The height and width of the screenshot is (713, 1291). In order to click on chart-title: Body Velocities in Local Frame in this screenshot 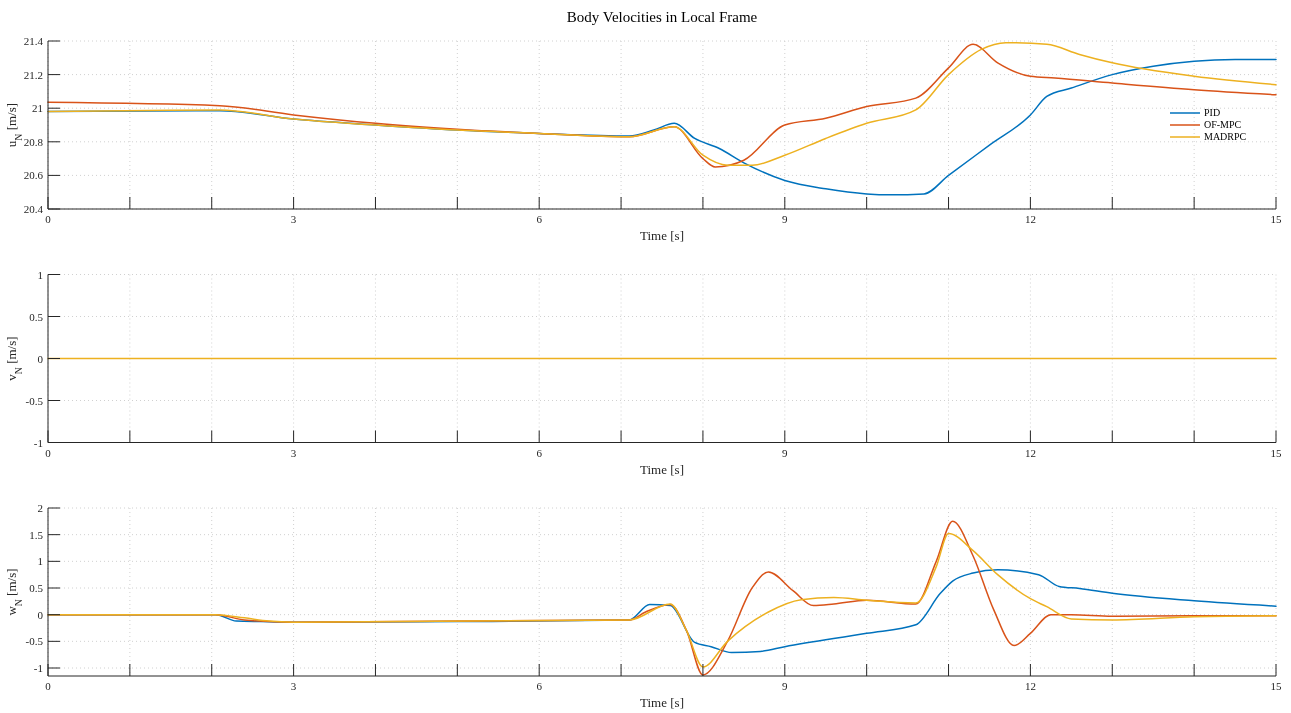, I will do `click(662, 17)`.